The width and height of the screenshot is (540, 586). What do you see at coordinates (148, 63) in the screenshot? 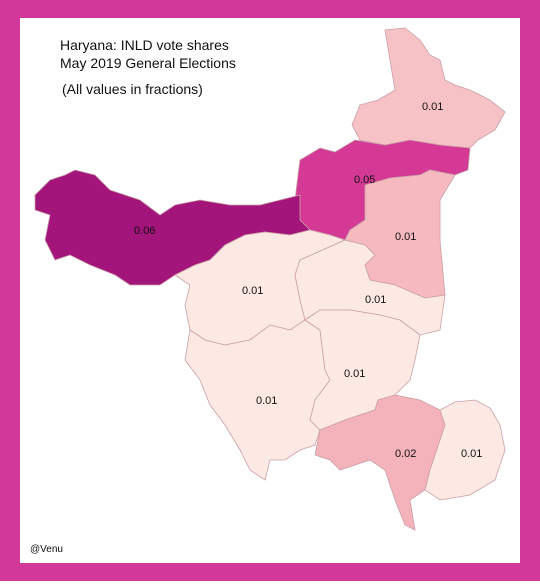
I see `map-subtitle: May 2019 General Elections` at bounding box center [148, 63].